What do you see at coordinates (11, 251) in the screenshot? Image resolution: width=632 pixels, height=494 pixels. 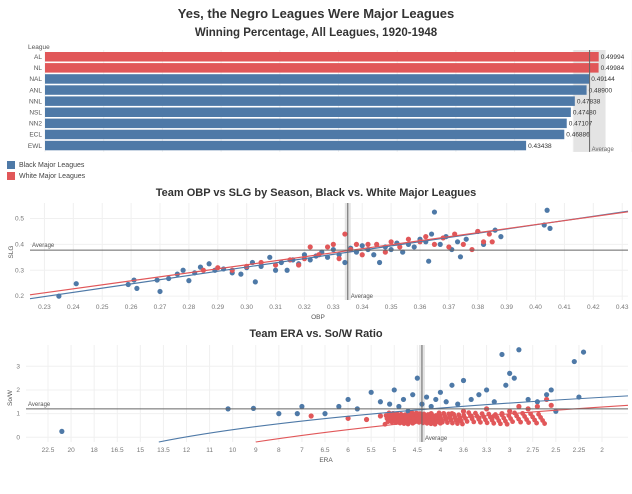 I see `y-axis-label: SLG` at bounding box center [11, 251].